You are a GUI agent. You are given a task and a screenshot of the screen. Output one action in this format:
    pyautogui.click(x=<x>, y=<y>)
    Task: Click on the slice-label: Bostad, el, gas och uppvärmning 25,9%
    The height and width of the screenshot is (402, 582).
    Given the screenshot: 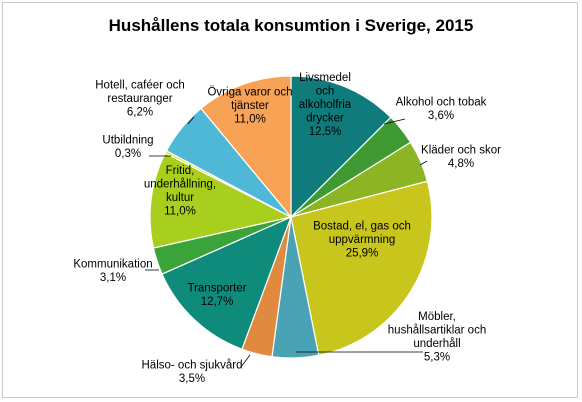 What is the action you would take?
    pyautogui.click(x=362, y=240)
    